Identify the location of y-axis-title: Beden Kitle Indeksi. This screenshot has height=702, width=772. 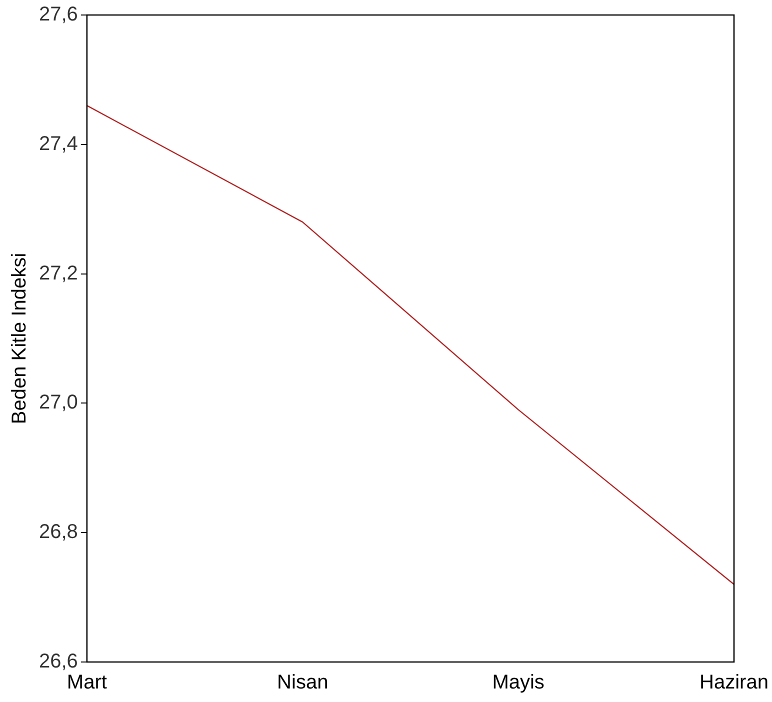
(19, 338).